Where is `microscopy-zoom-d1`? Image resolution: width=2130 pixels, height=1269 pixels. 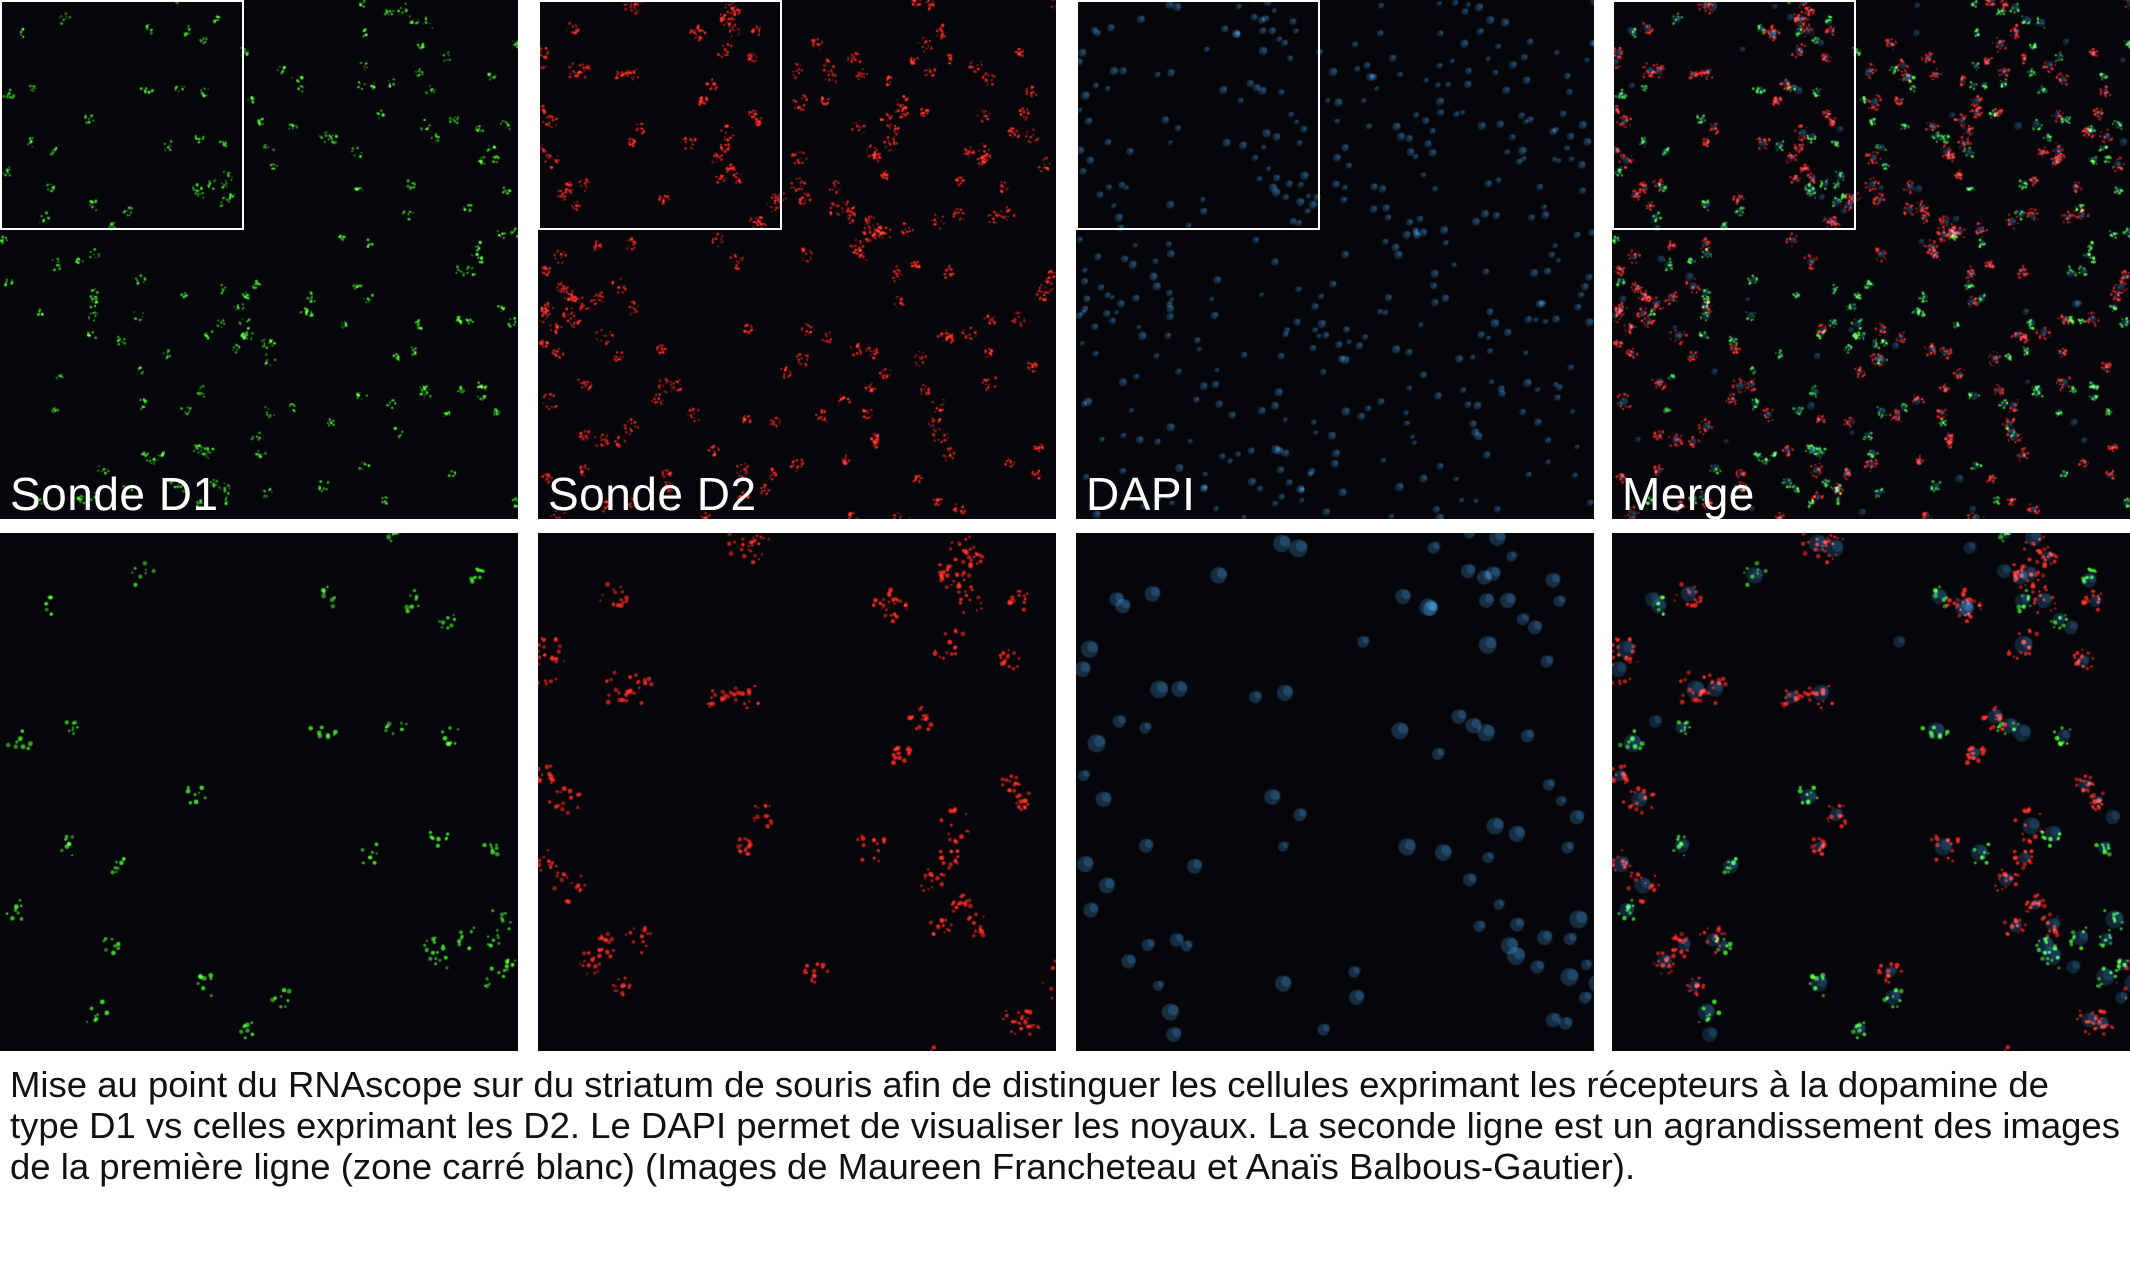 microscopy-zoom-d1 is located at coordinates (259, 792).